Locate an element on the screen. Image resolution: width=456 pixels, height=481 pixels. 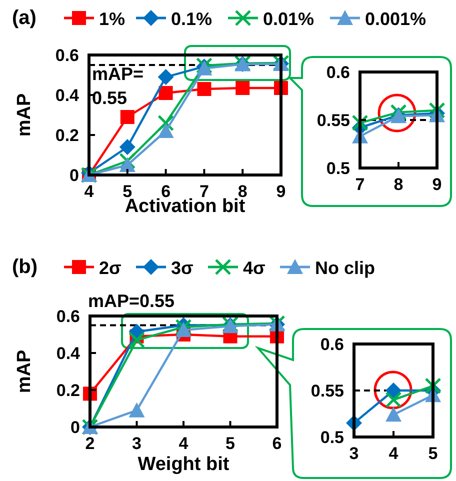
x-tick-label: 7 is located at coordinates (360, 184).